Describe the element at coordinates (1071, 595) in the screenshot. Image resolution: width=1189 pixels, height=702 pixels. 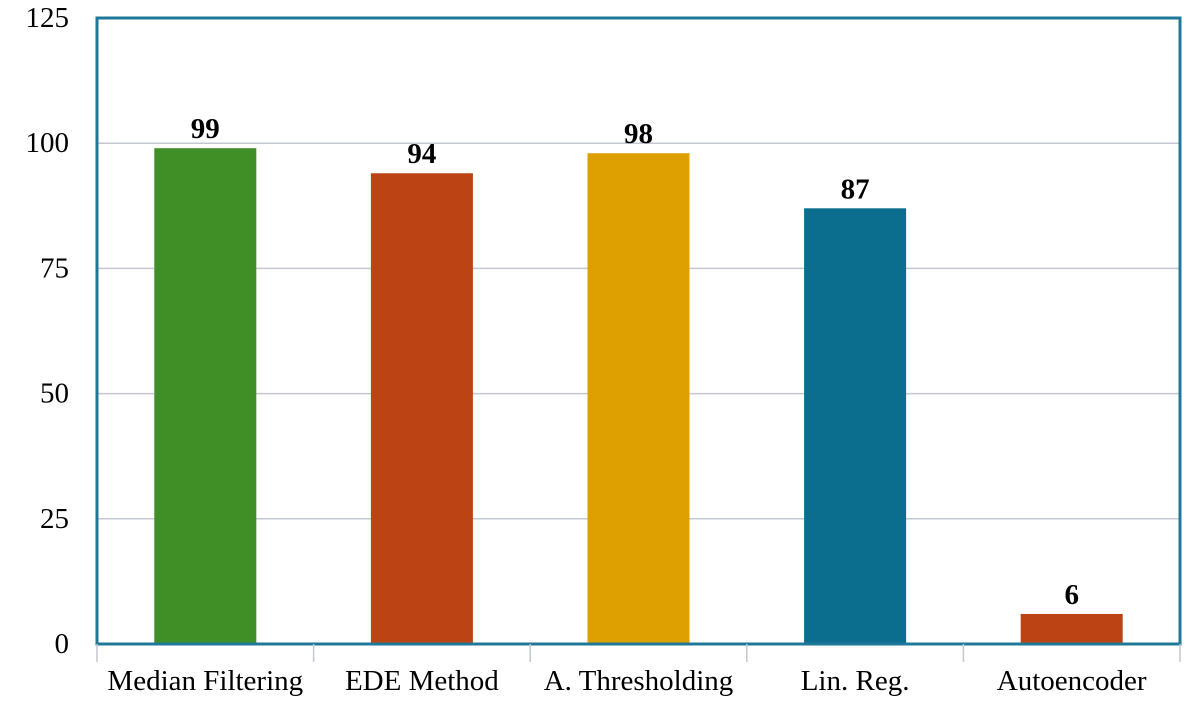
I see `bar-value-label: 6` at that location.